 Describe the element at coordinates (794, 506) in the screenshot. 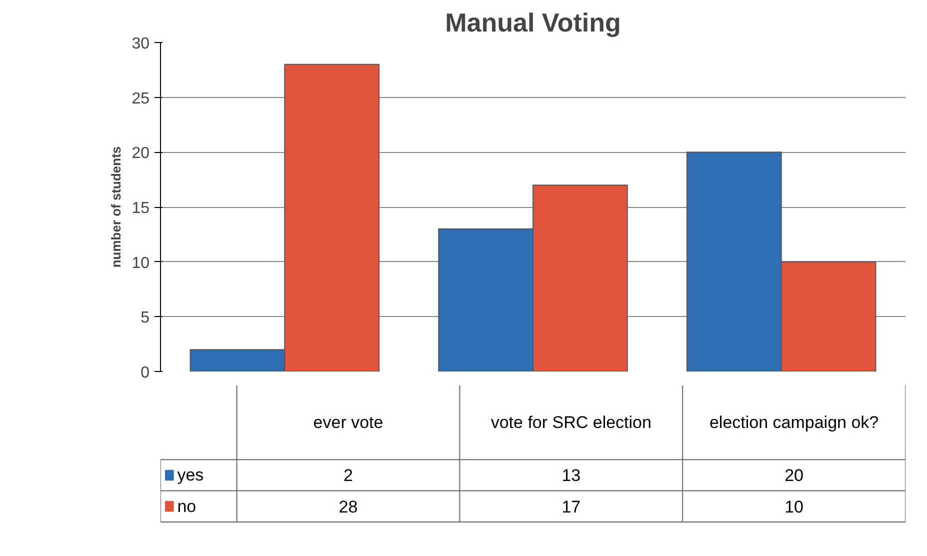

I see `data-label: 10` at that location.